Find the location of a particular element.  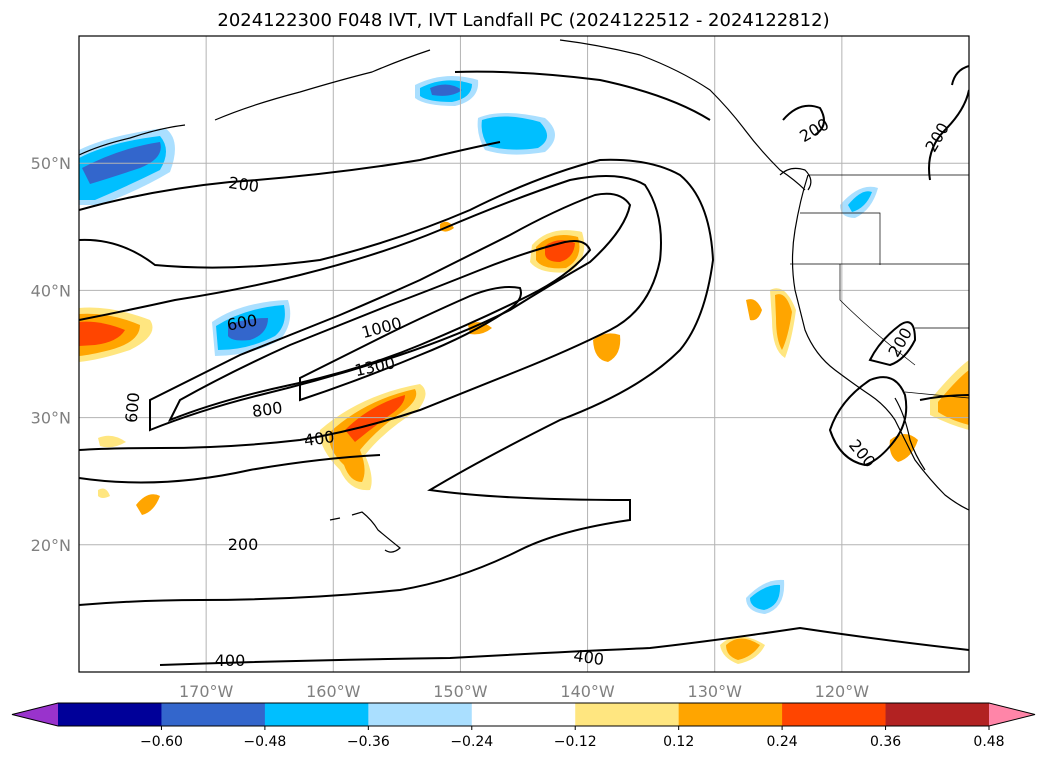

contour-label-600-west: 600 is located at coordinates (133, 407).